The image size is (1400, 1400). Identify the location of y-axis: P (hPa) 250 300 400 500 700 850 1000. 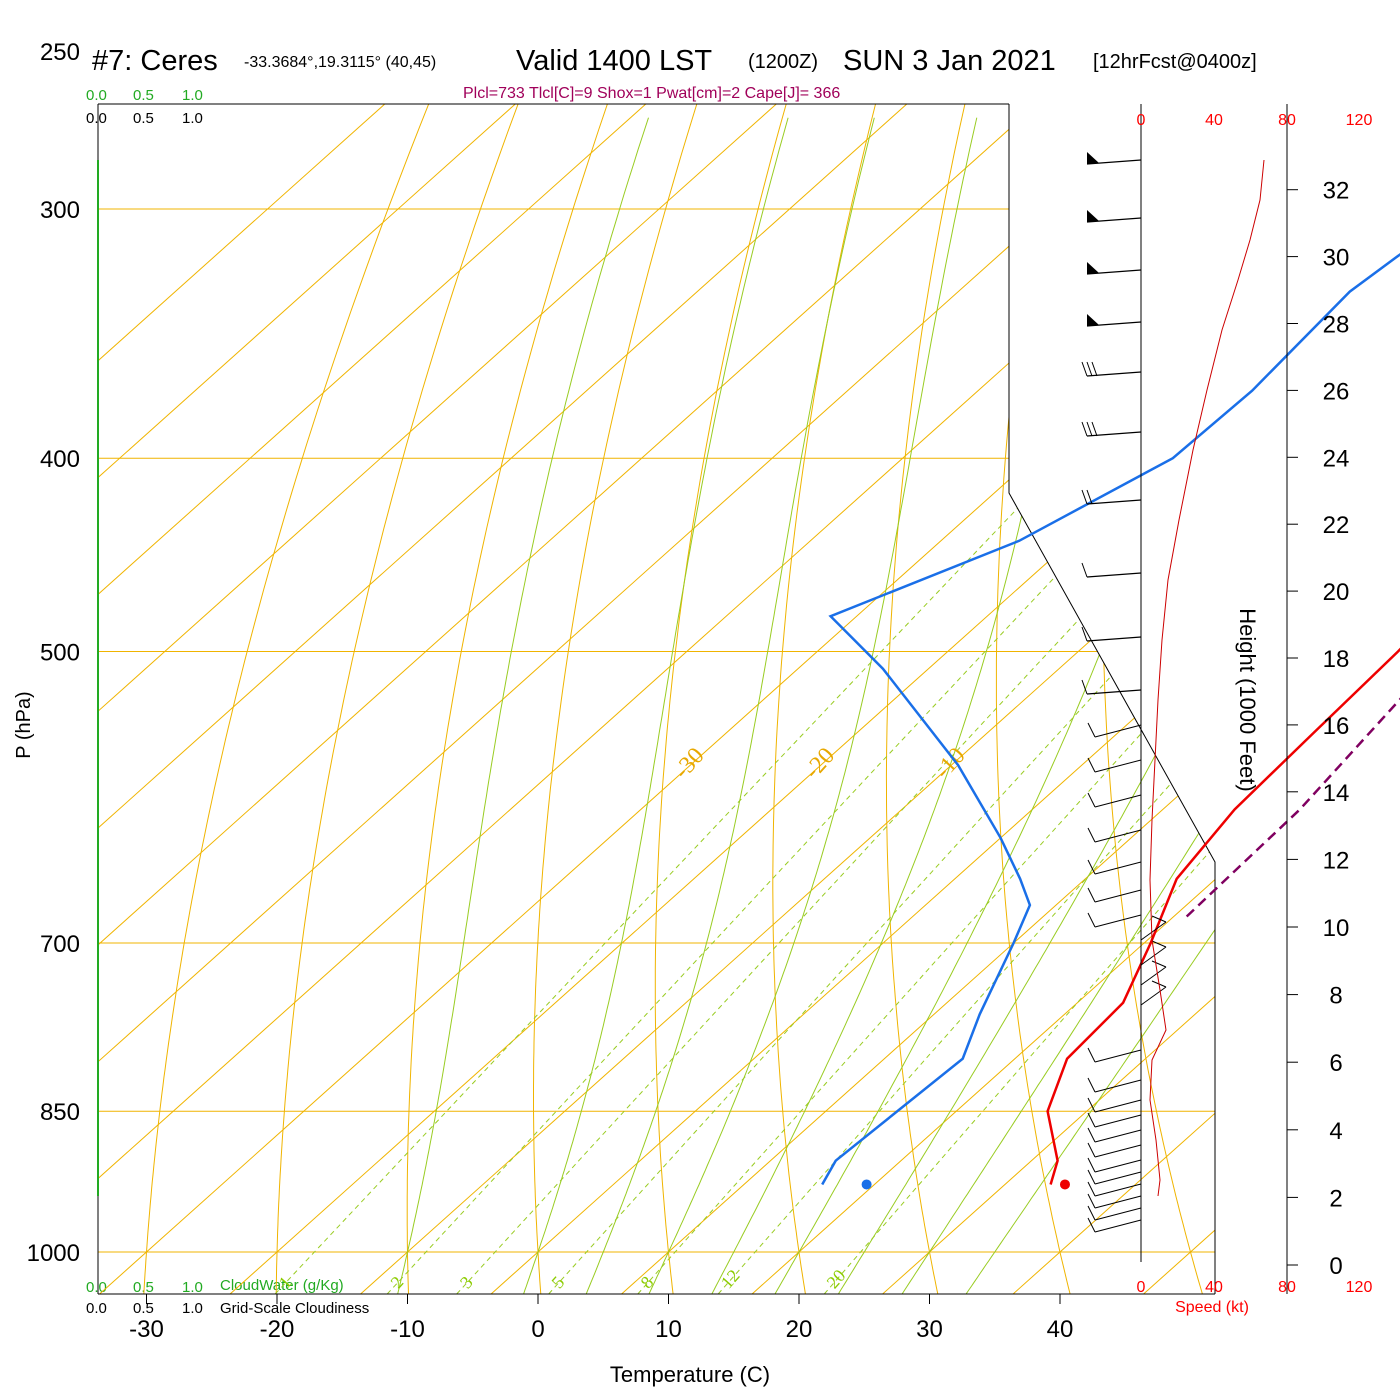
(46, 653).